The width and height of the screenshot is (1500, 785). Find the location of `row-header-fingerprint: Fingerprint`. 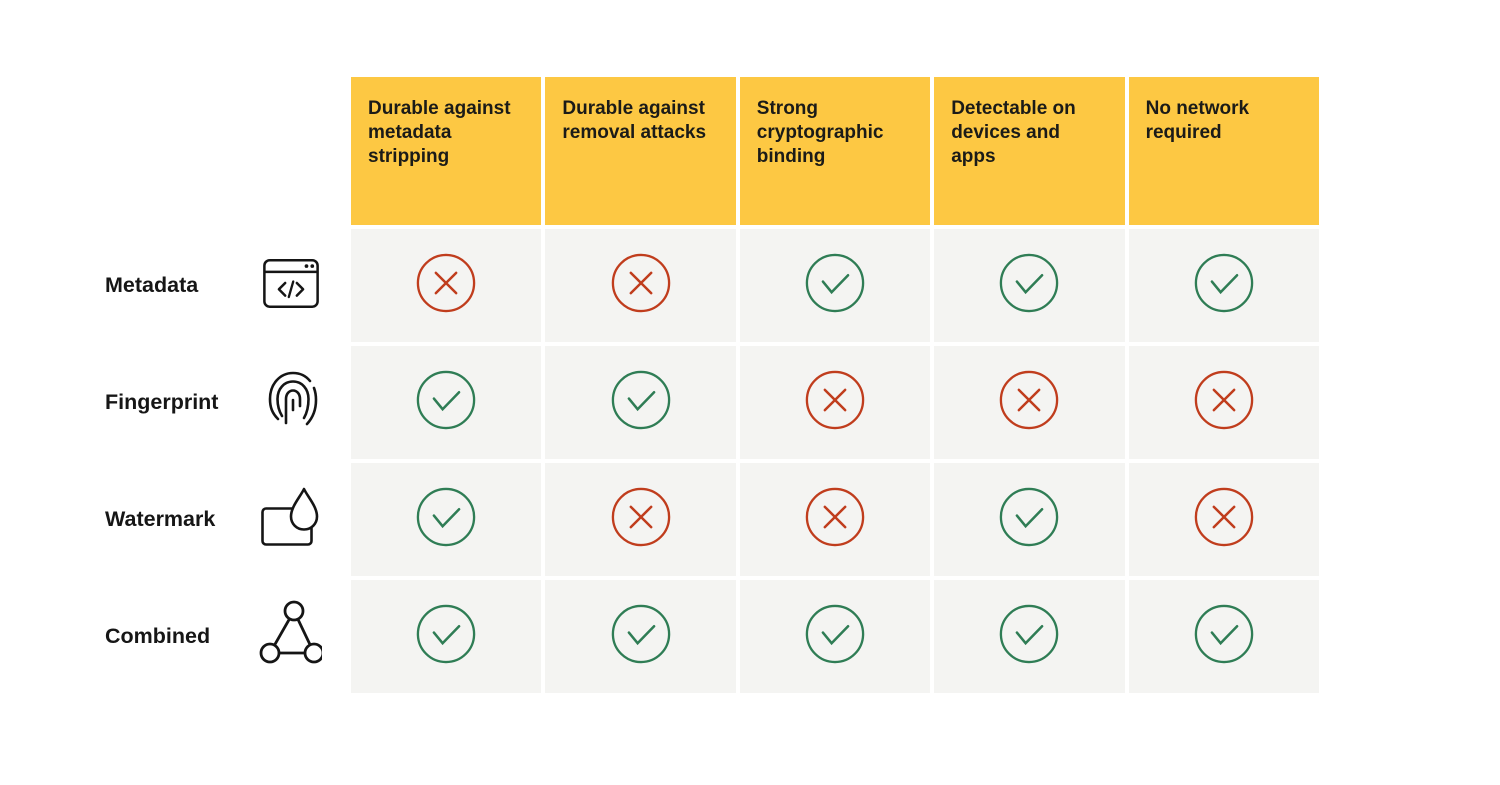

row-header-fingerprint: Fingerprint is located at coordinates (173, 402).